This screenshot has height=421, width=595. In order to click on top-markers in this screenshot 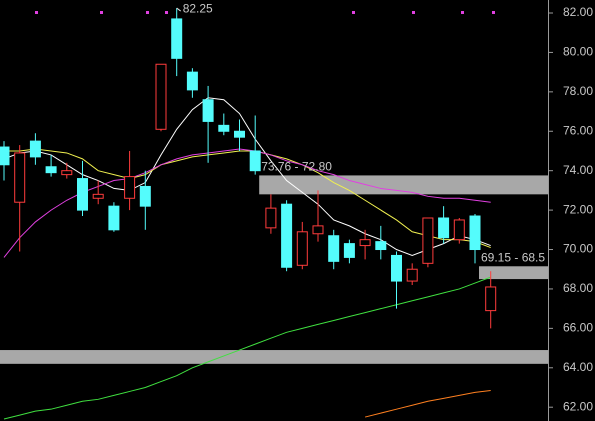, I will do `click(265, 12)`.